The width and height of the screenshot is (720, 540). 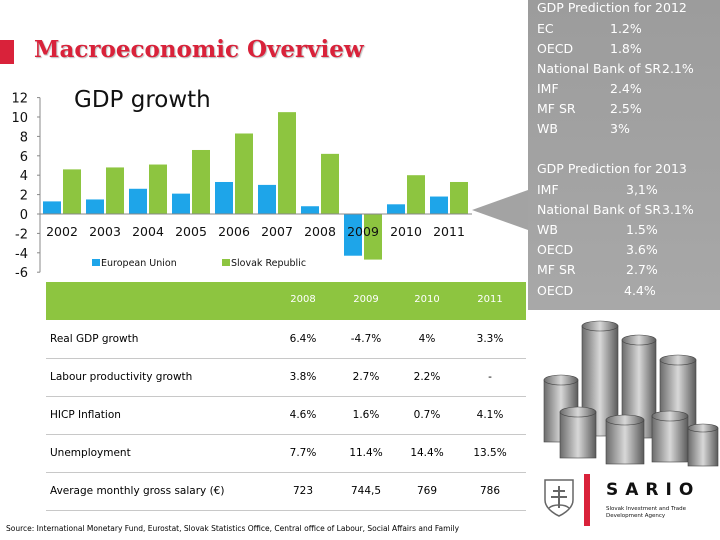 I want to click on table-cell: 14.4%, so click(x=427, y=453).